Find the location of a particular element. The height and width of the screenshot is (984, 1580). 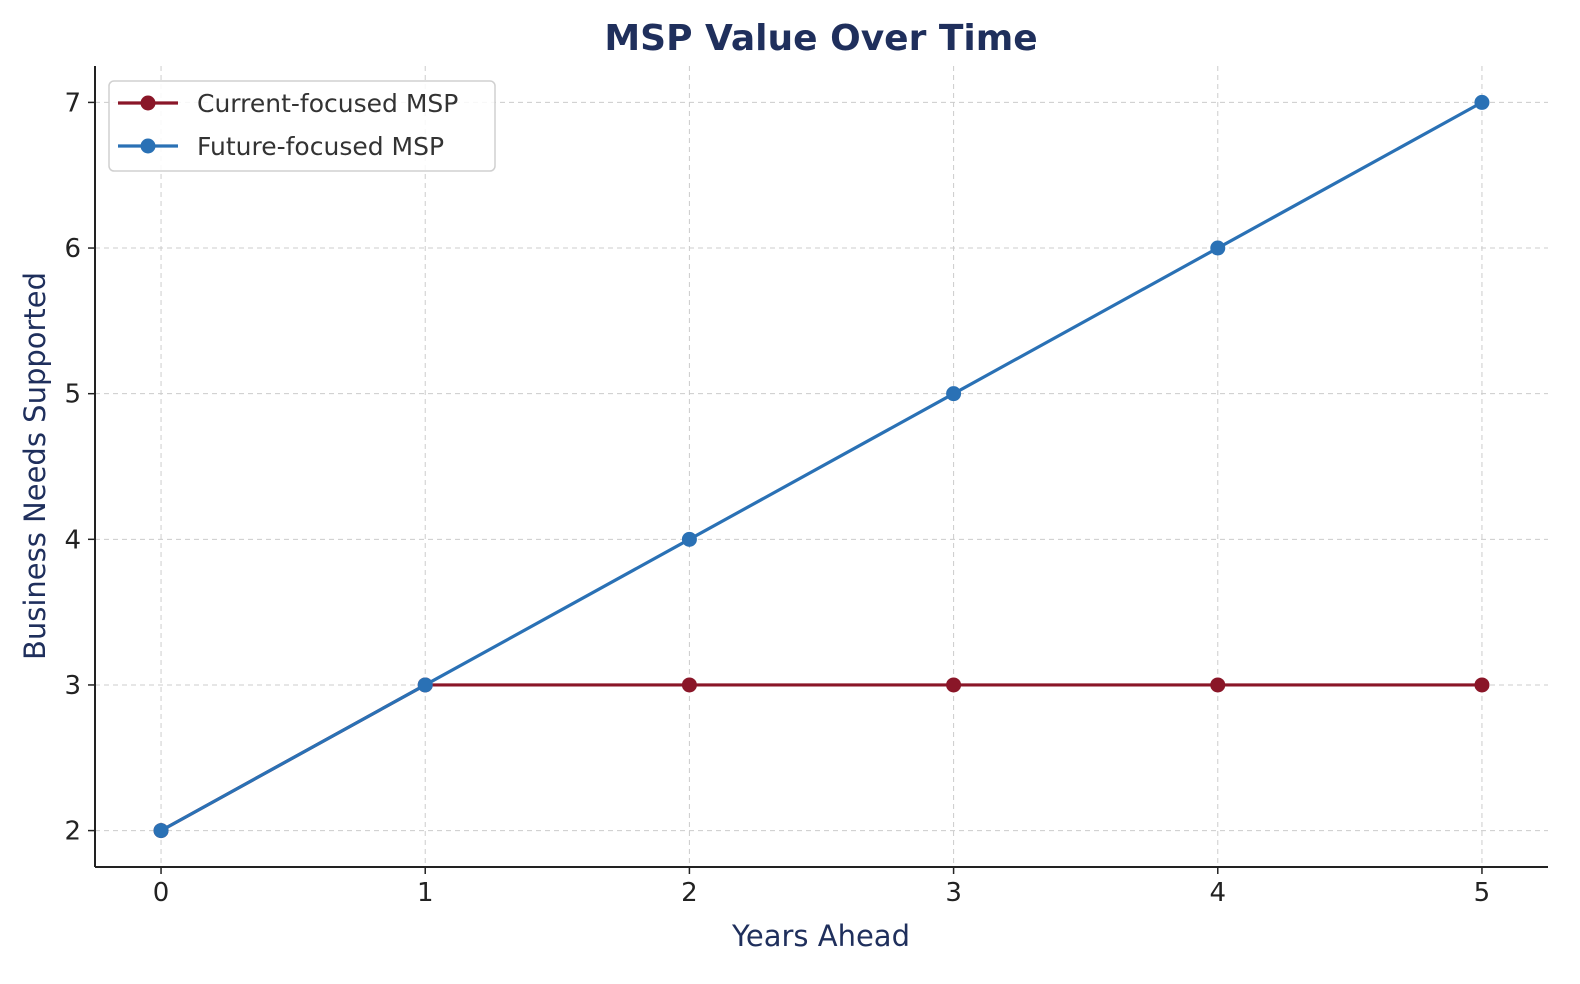

legend: Current-focused MSP Future-focused MSP is located at coordinates (302, 126).